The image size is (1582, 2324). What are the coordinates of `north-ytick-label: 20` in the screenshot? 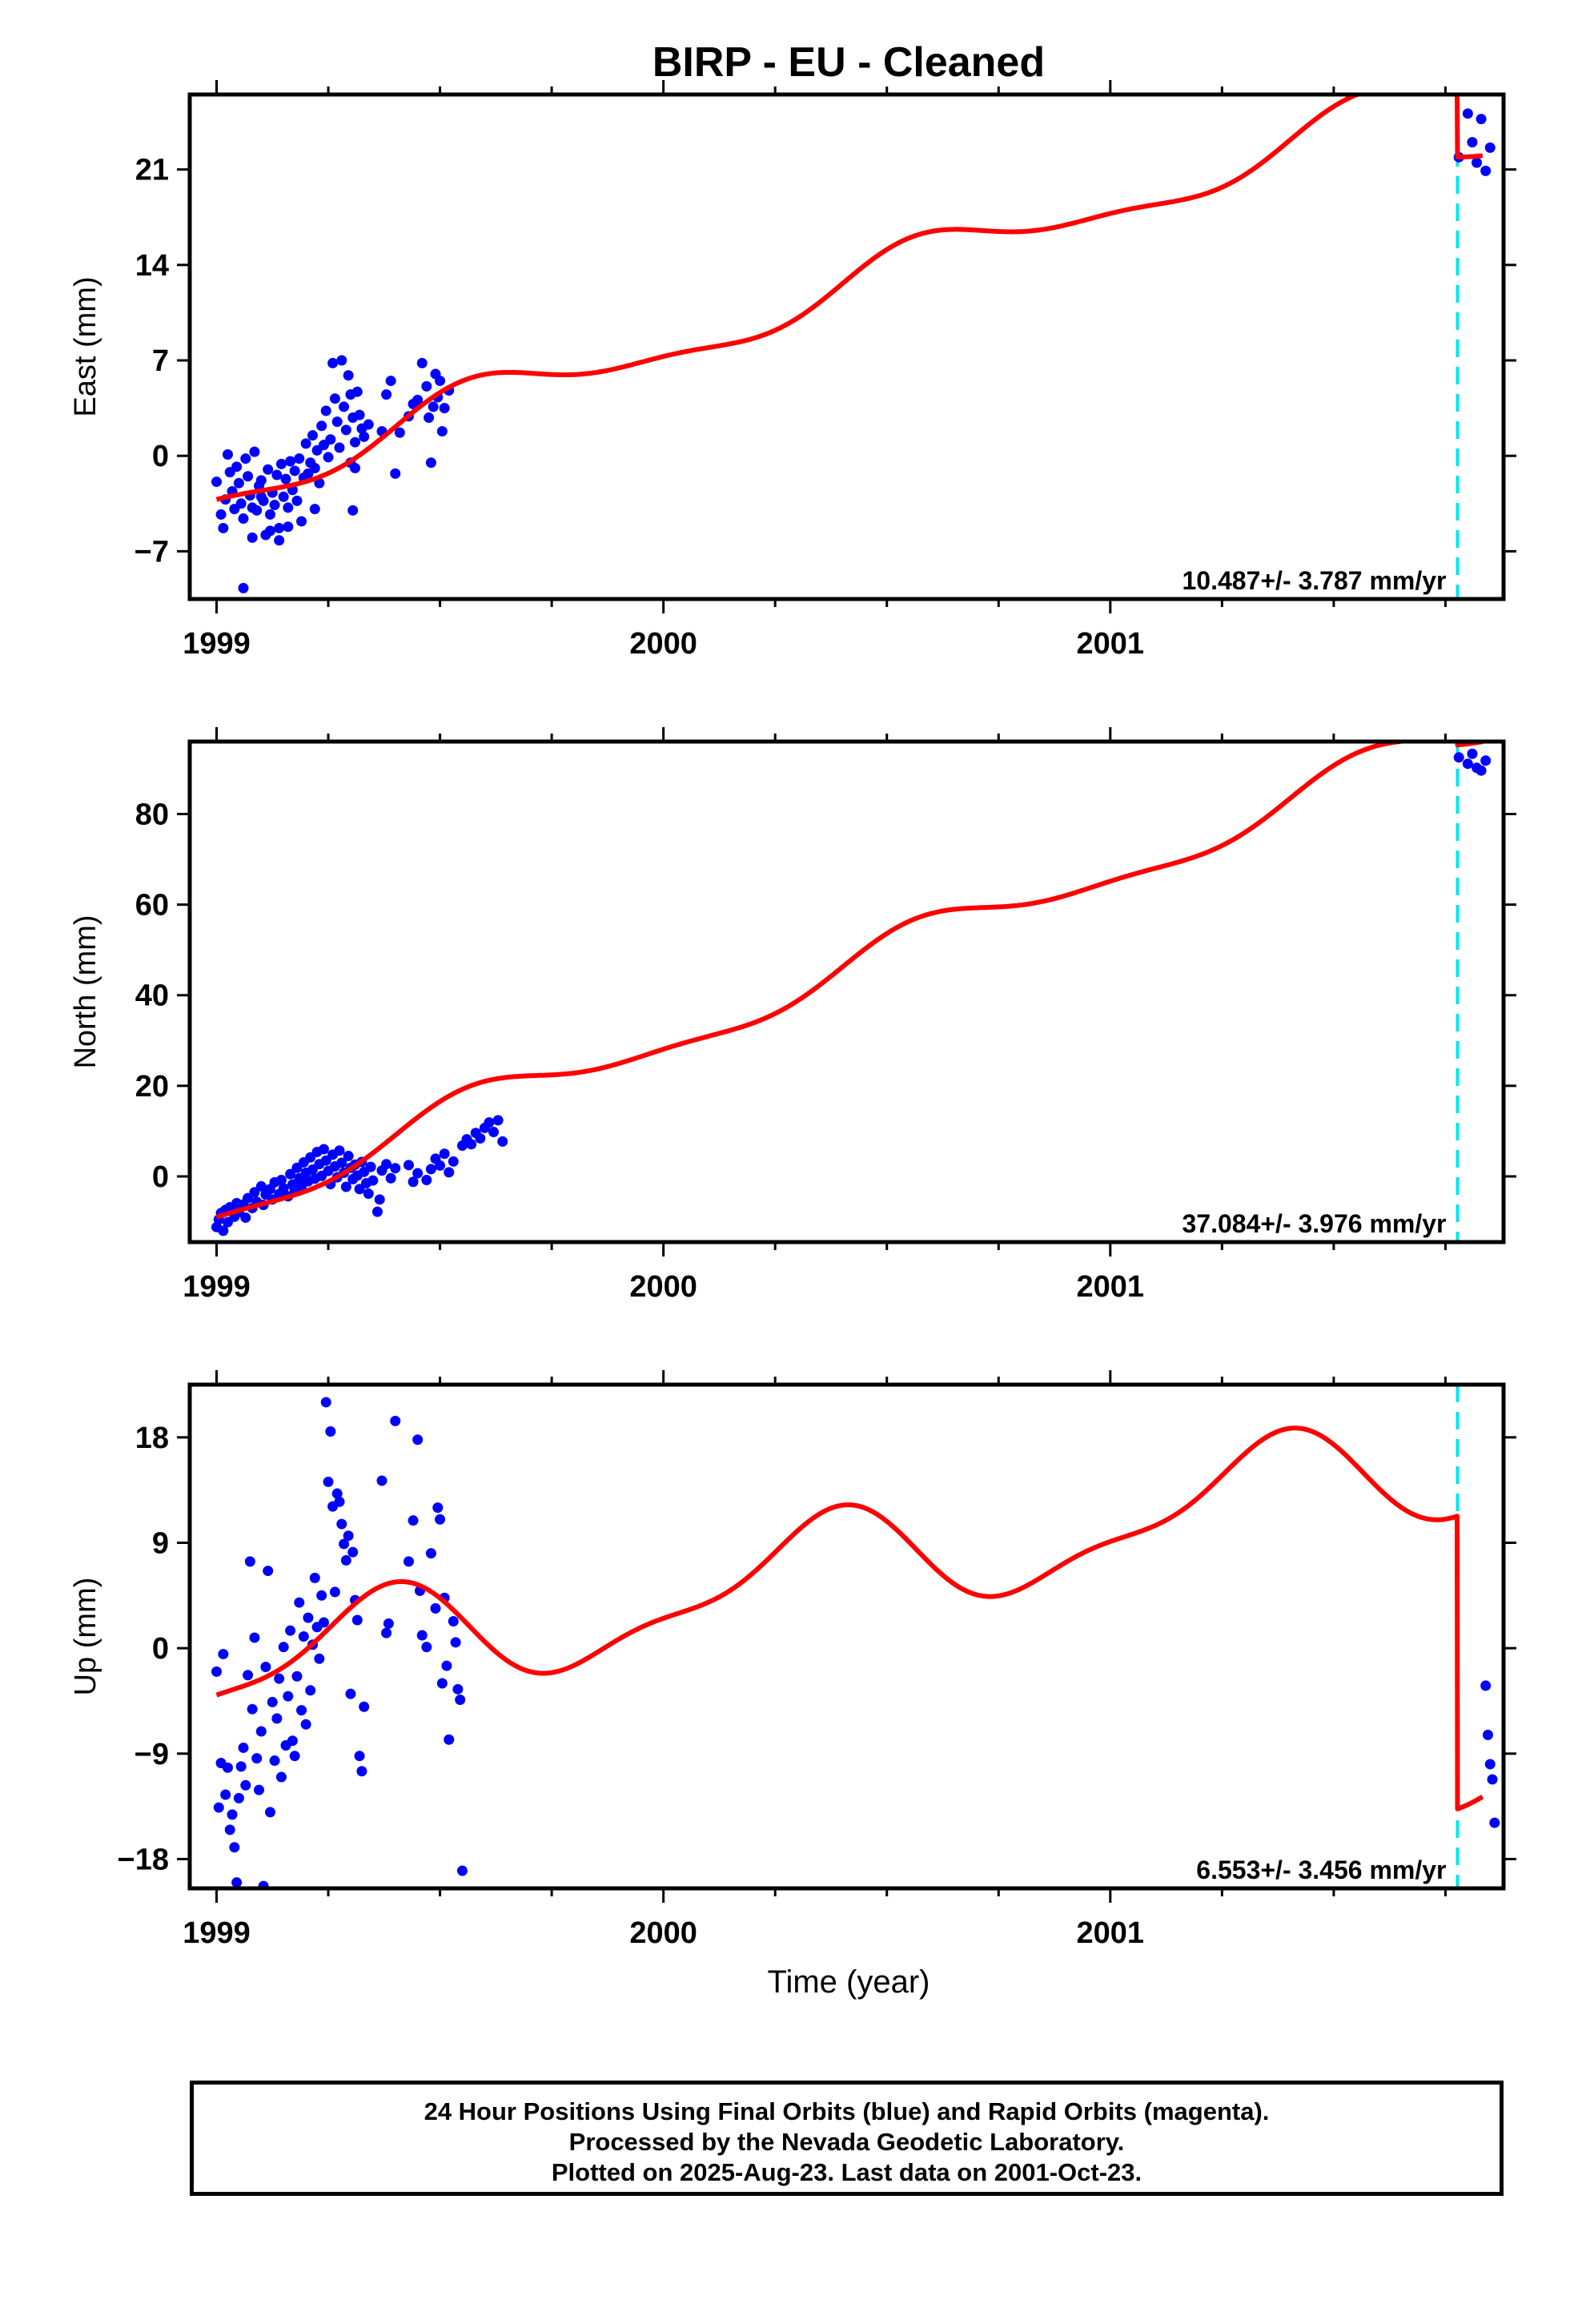 It's located at (152, 1087).